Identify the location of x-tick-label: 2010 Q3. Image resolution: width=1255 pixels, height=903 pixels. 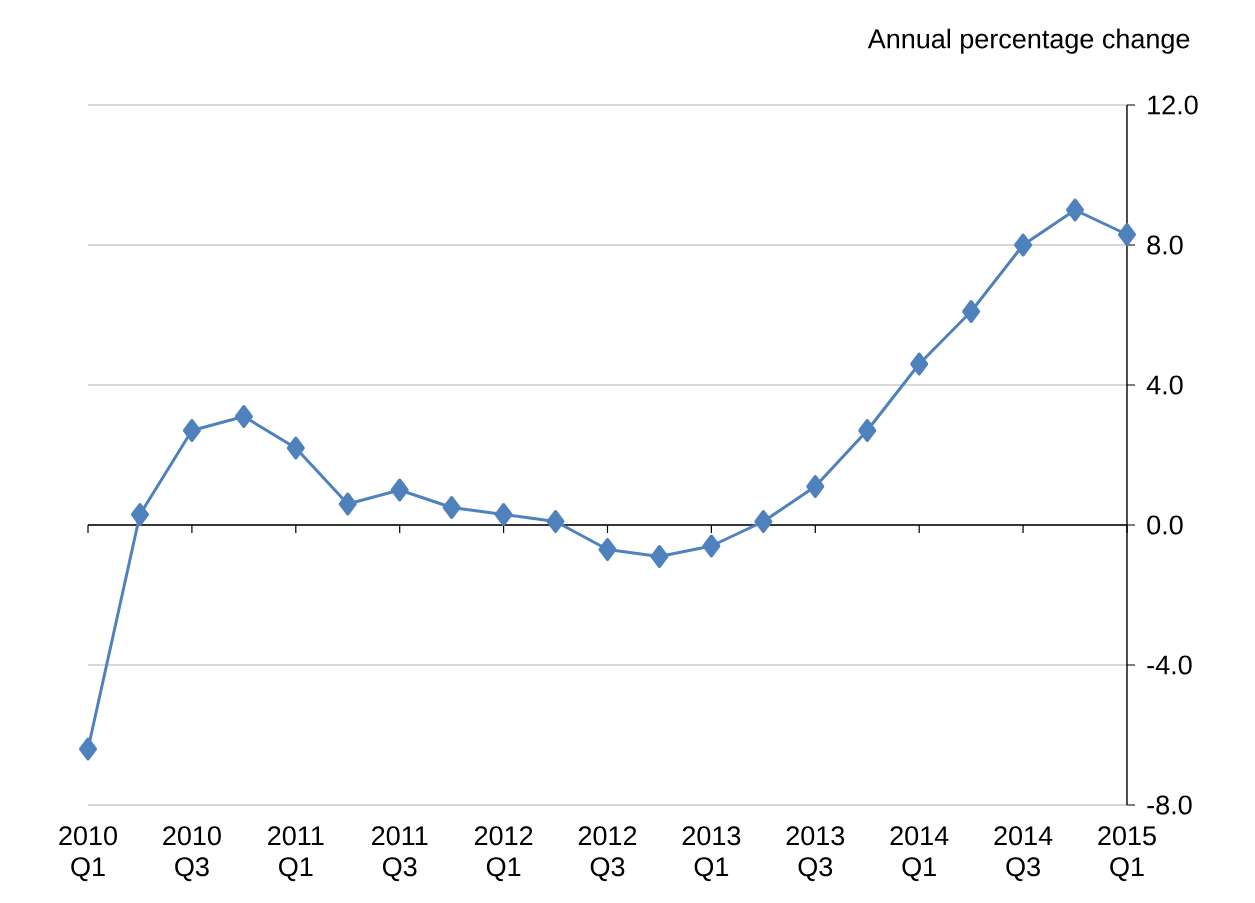
(192, 854).